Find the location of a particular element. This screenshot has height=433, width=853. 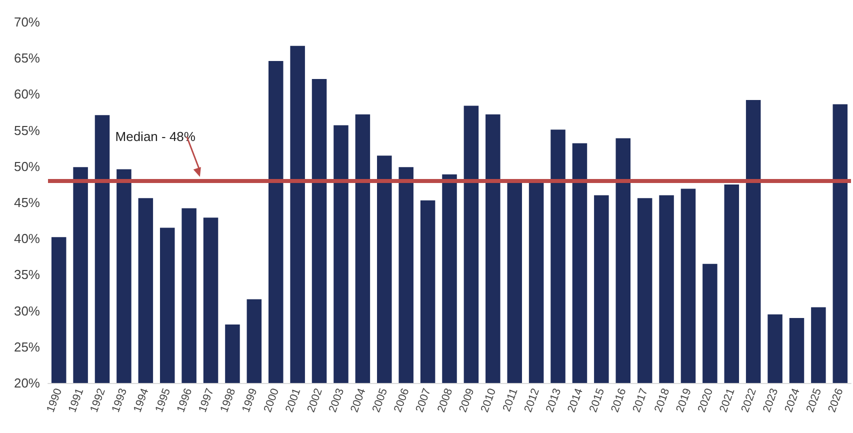

x-tick-label: 1999 is located at coordinates (250, 400).